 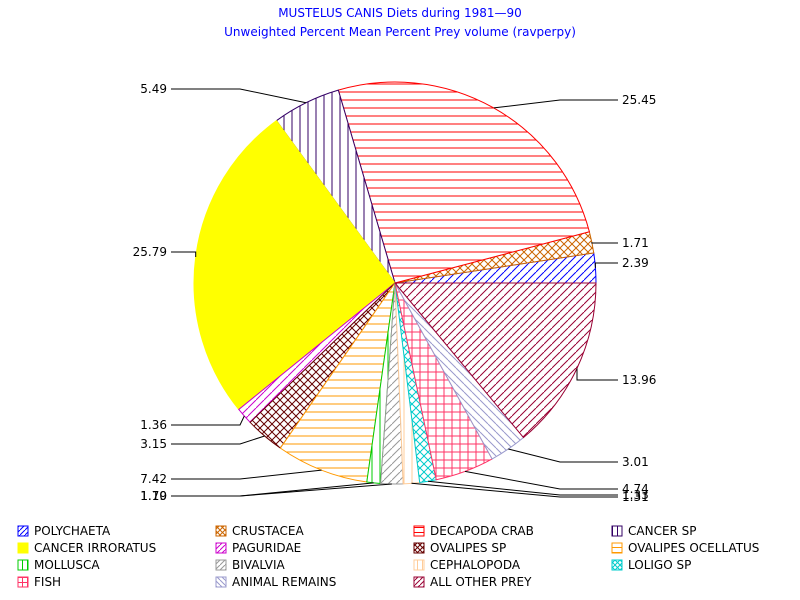 I want to click on legend-label: PAGURIDAE, so click(x=266, y=548).